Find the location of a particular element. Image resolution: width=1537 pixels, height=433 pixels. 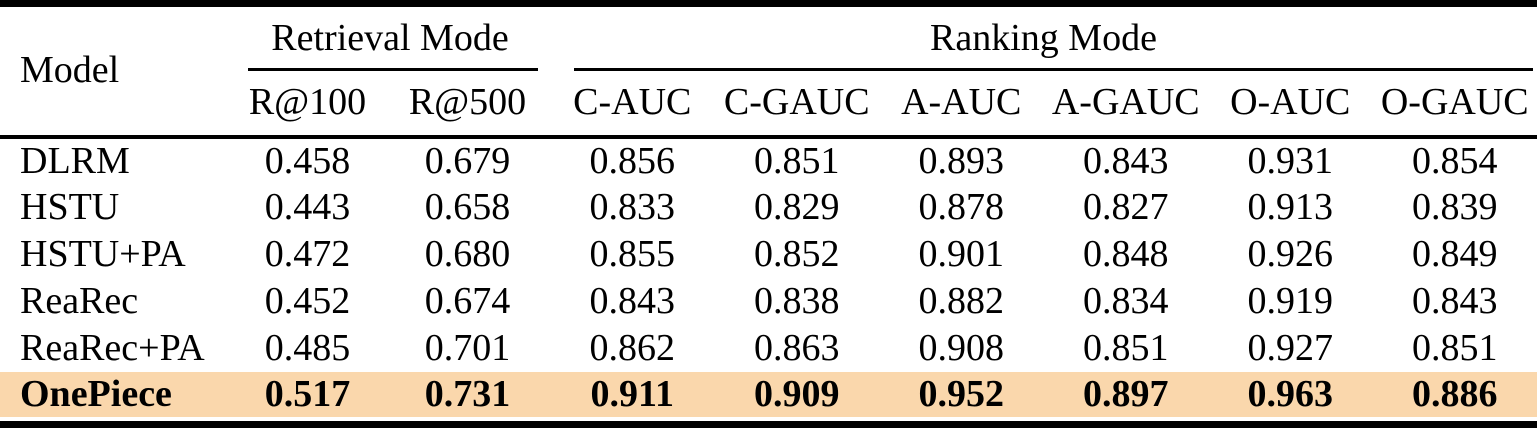

value-cell: 0.909 is located at coordinates (797, 393).